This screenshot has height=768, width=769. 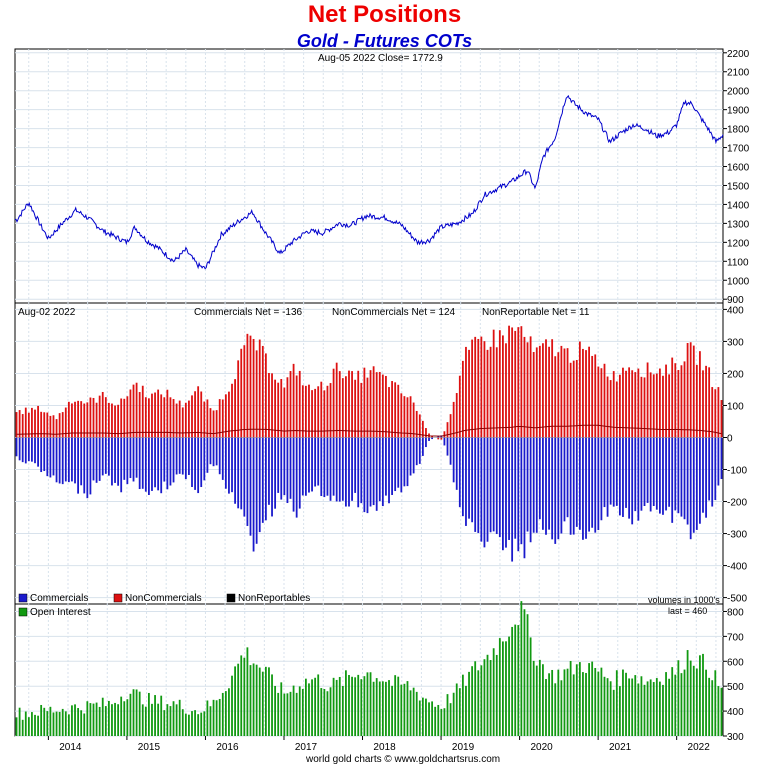 I want to click on price-ytick-label: 2000, so click(x=738, y=92).